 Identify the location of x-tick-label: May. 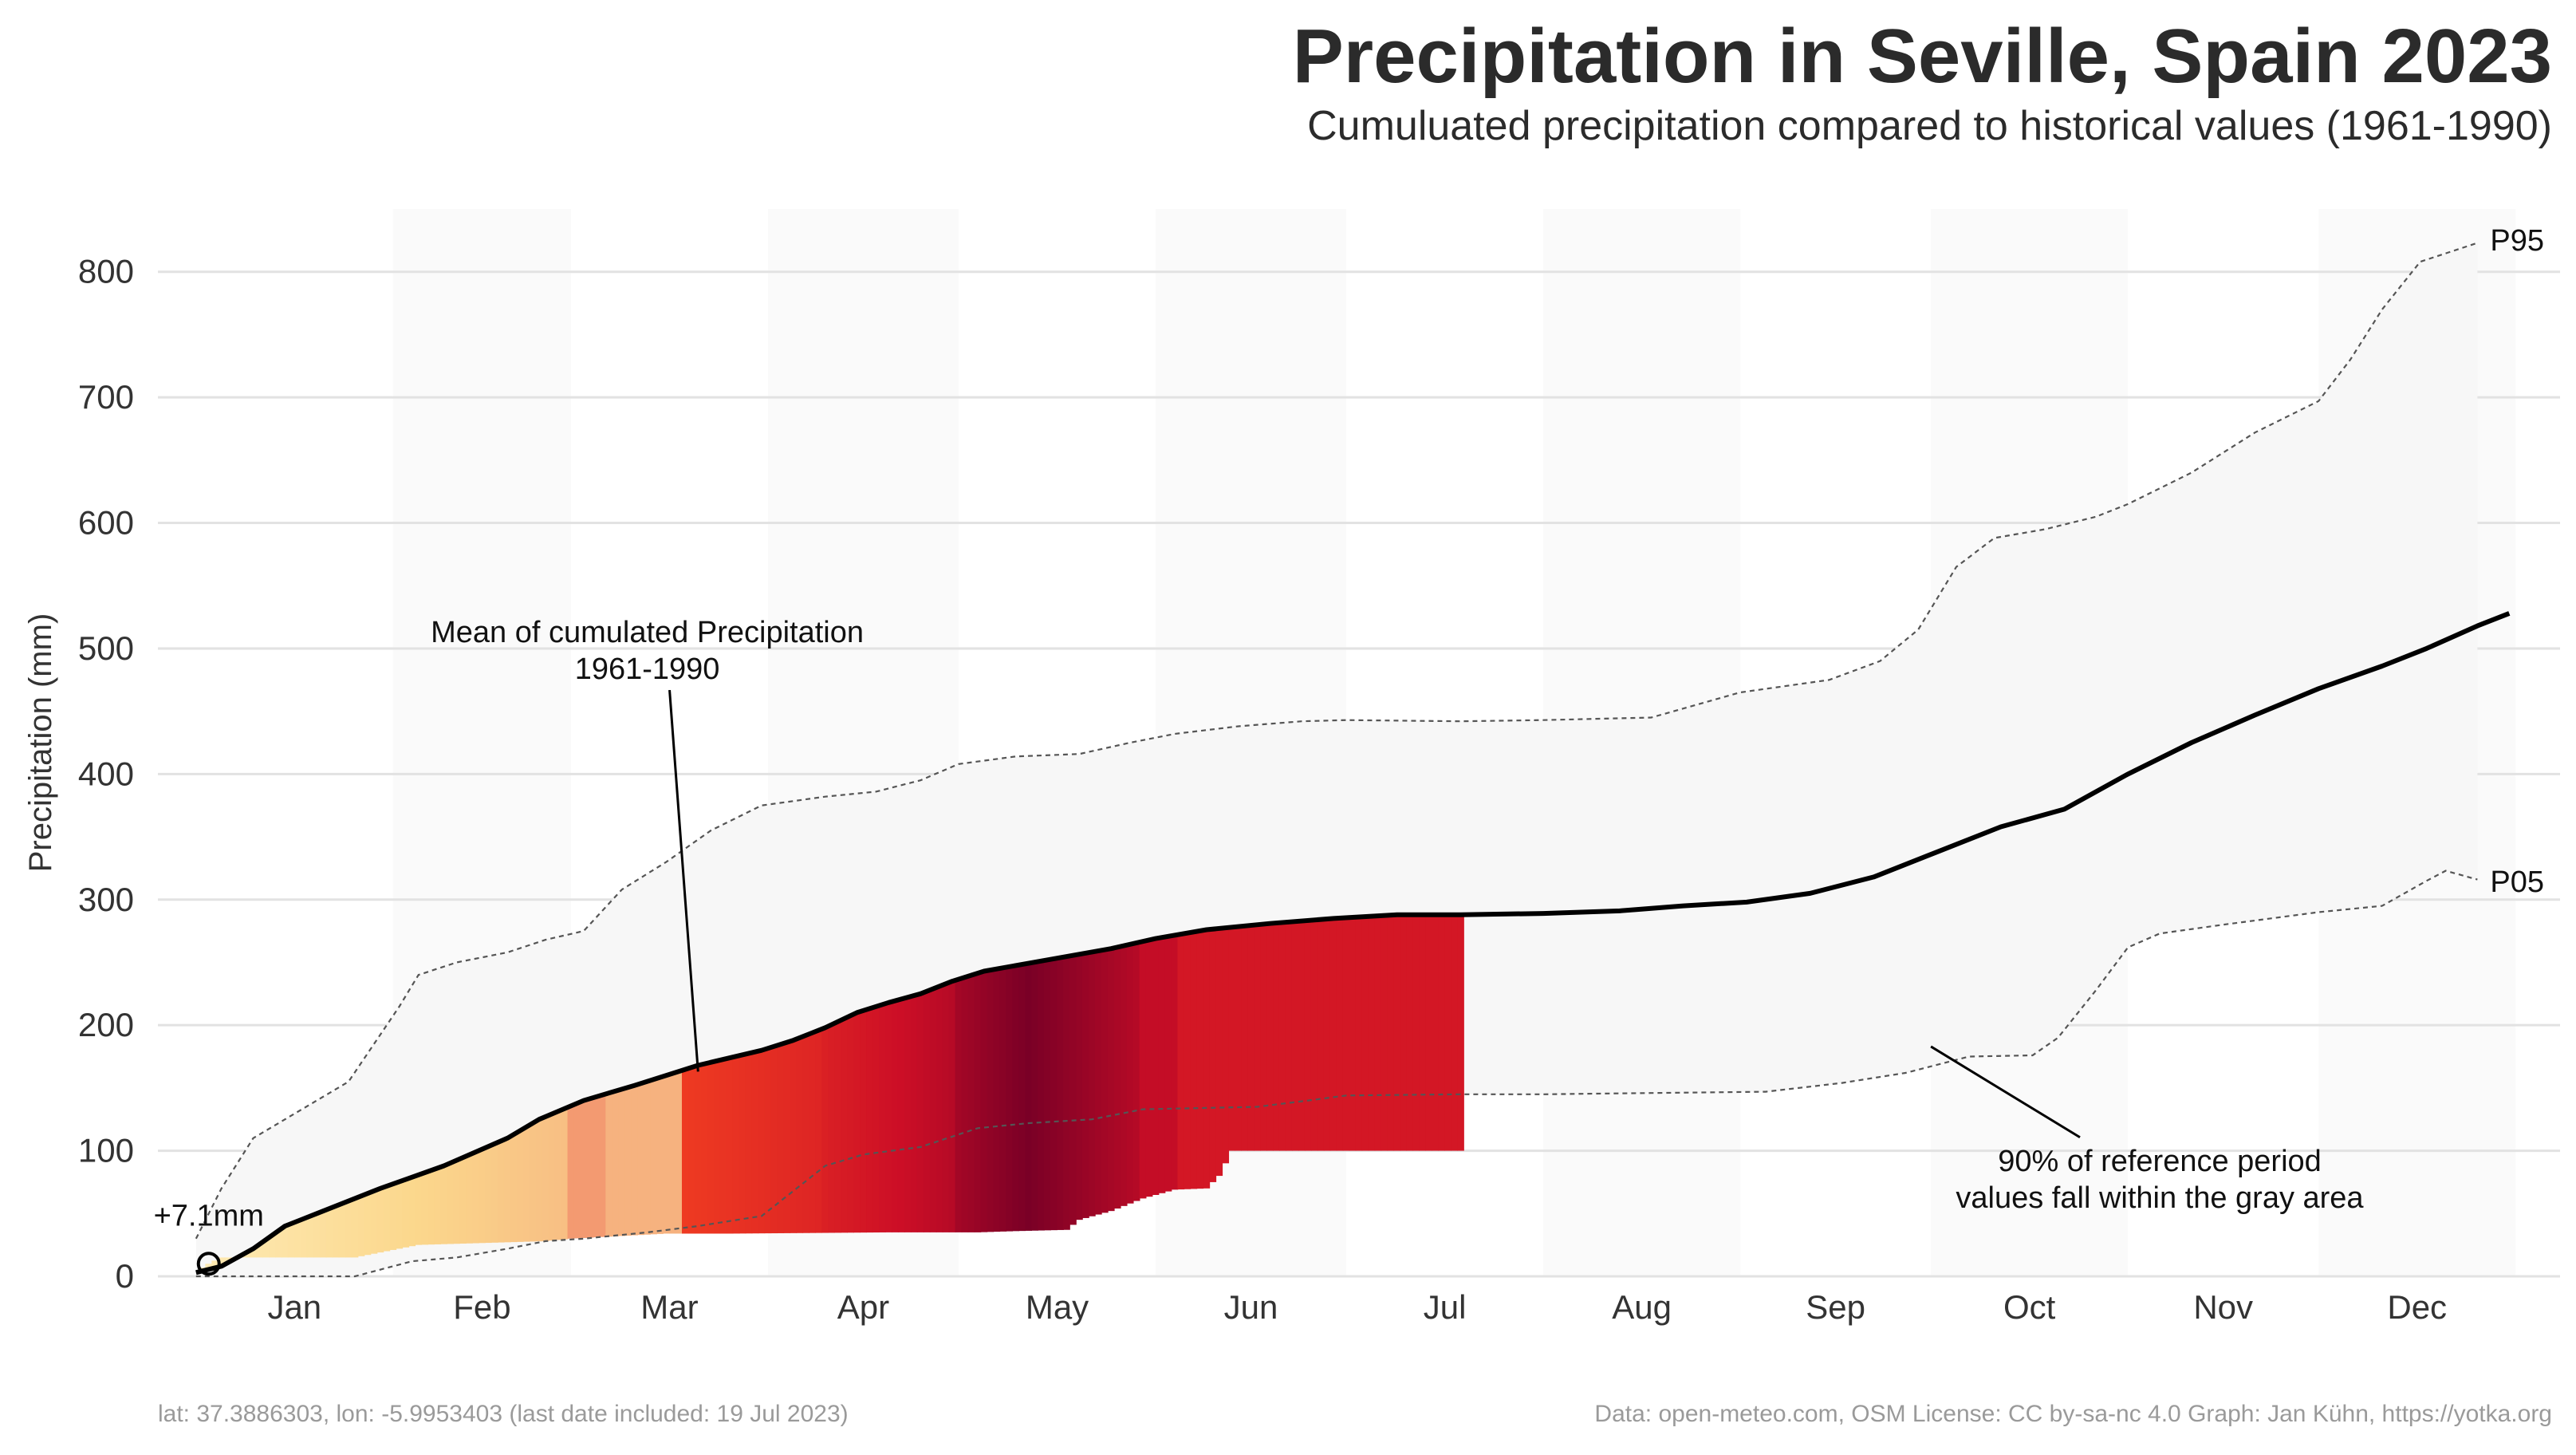
(1057, 1307).